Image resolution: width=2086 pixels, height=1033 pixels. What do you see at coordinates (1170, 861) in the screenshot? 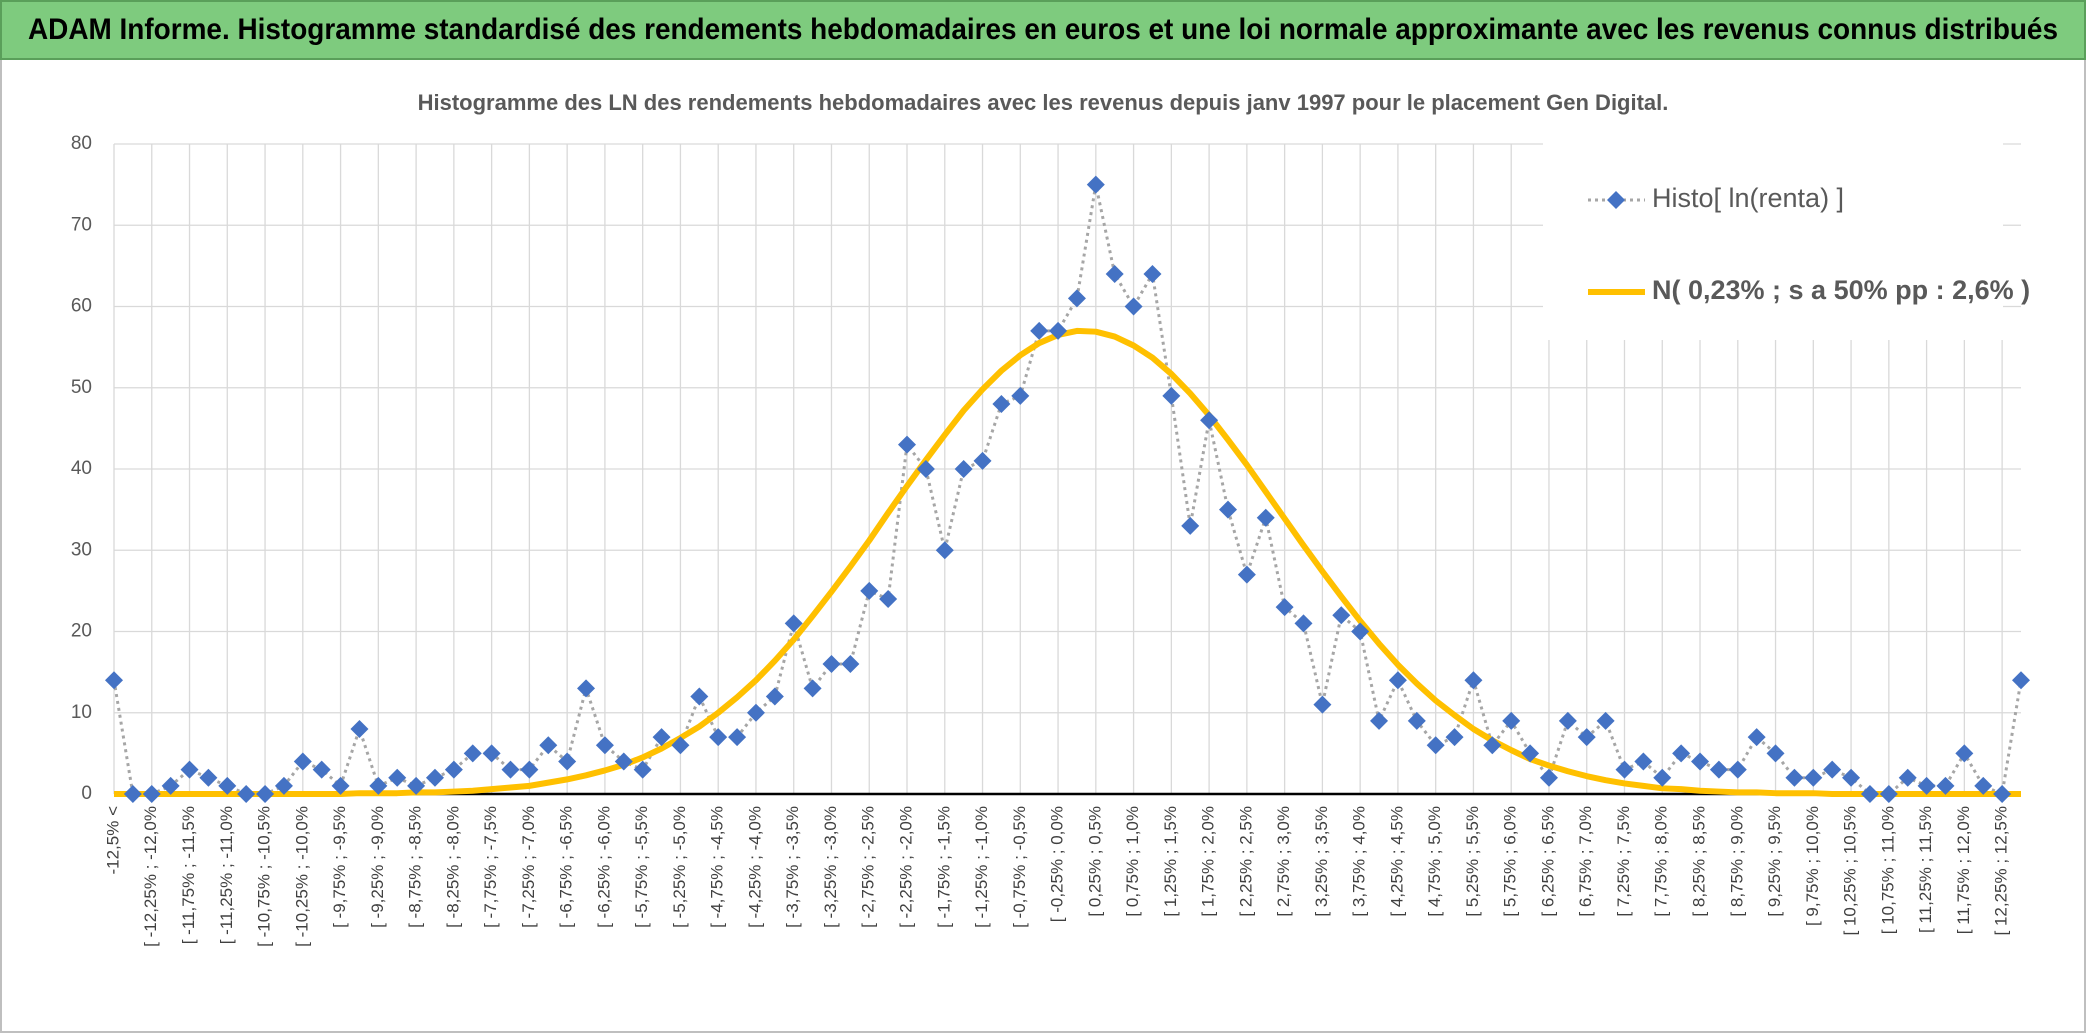
I see `x-tick-label: [ 1,25% ; 1,5%` at bounding box center [1170, 861].